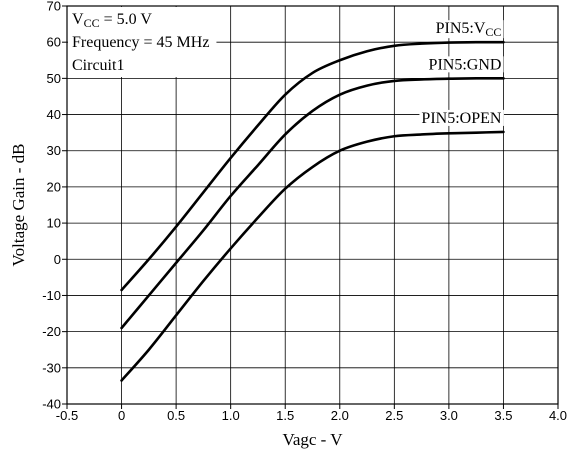 This screenshot has height=457, width=568. I want to click on series-label: PIN5:GND, so click(465, 64).